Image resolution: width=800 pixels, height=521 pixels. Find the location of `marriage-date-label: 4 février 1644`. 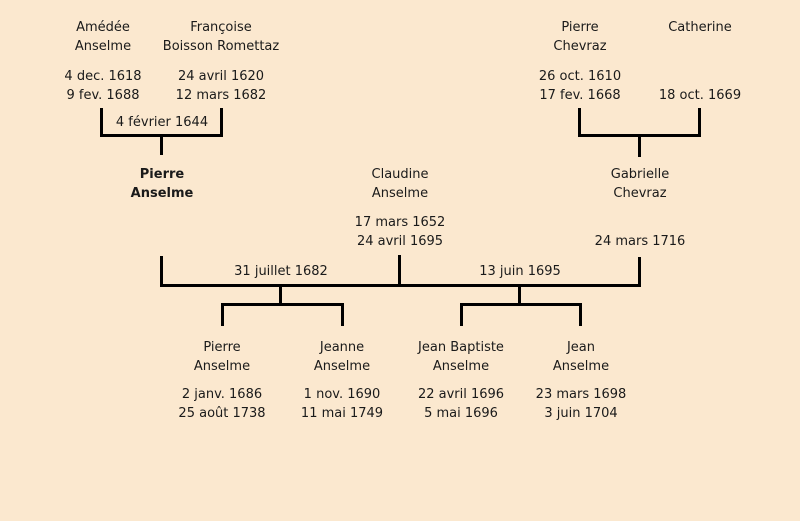

marriage-date-label: 4 février 1644 is located at coordinates (162, 122).